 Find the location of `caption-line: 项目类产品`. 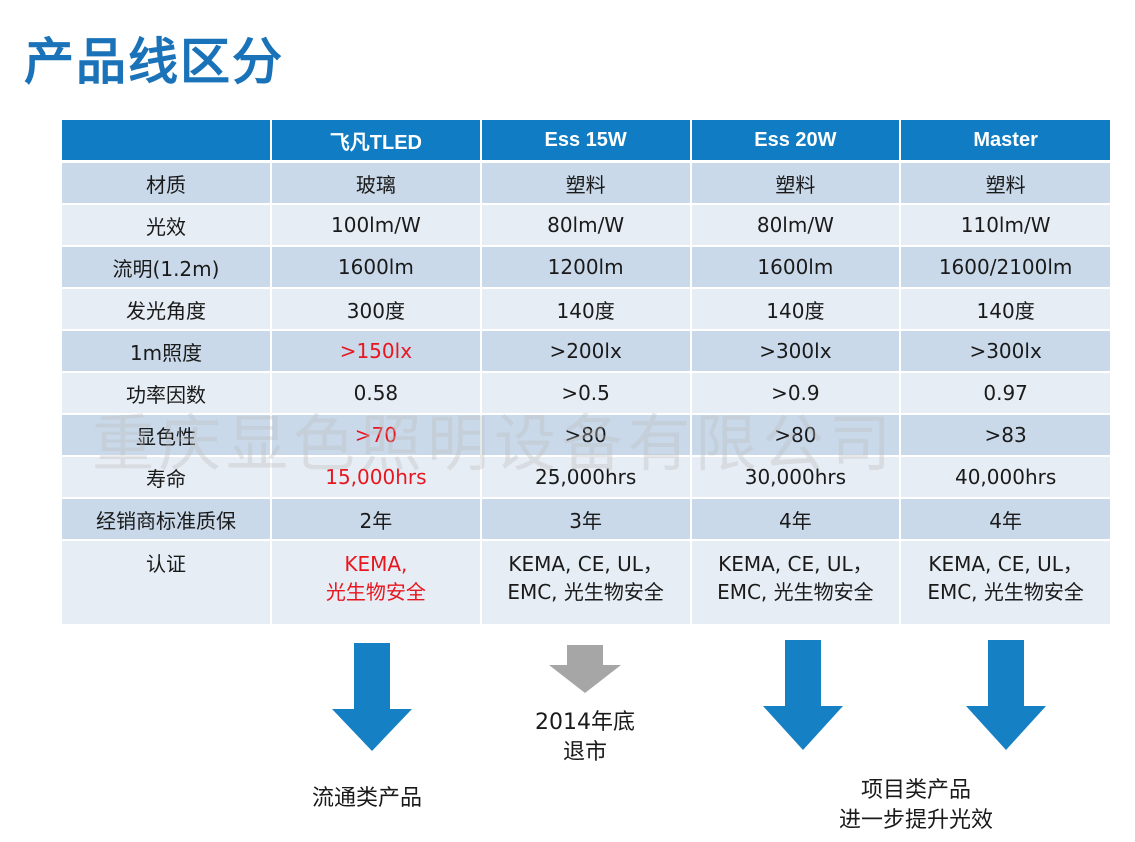

caption-line: 项目类产品 is located at coordinates (915, 790).